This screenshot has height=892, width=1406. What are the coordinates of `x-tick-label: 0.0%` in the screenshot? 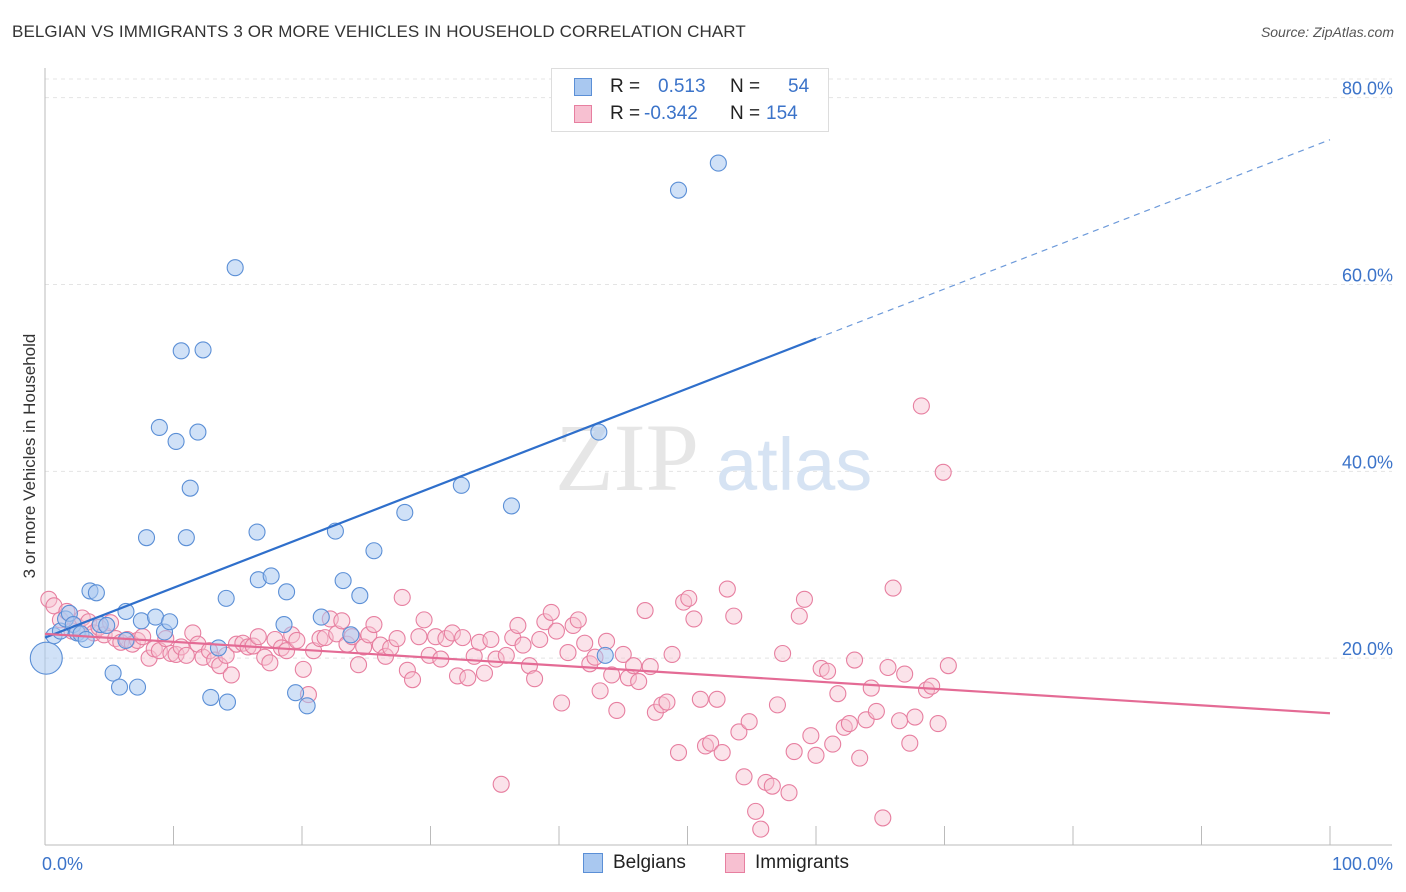 It's located at (62, 864).